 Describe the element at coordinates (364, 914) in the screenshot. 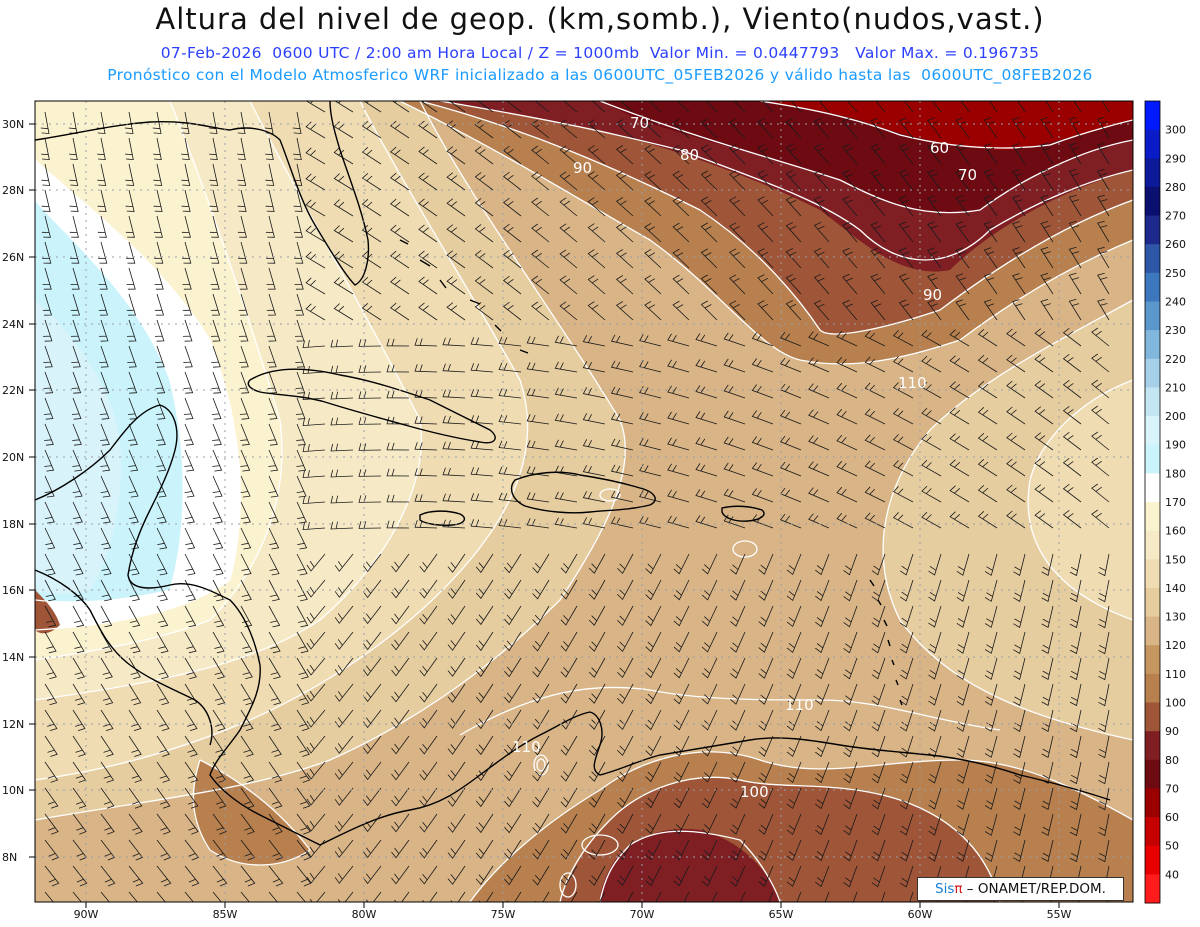

I see `lon-label: 80W` at that location.